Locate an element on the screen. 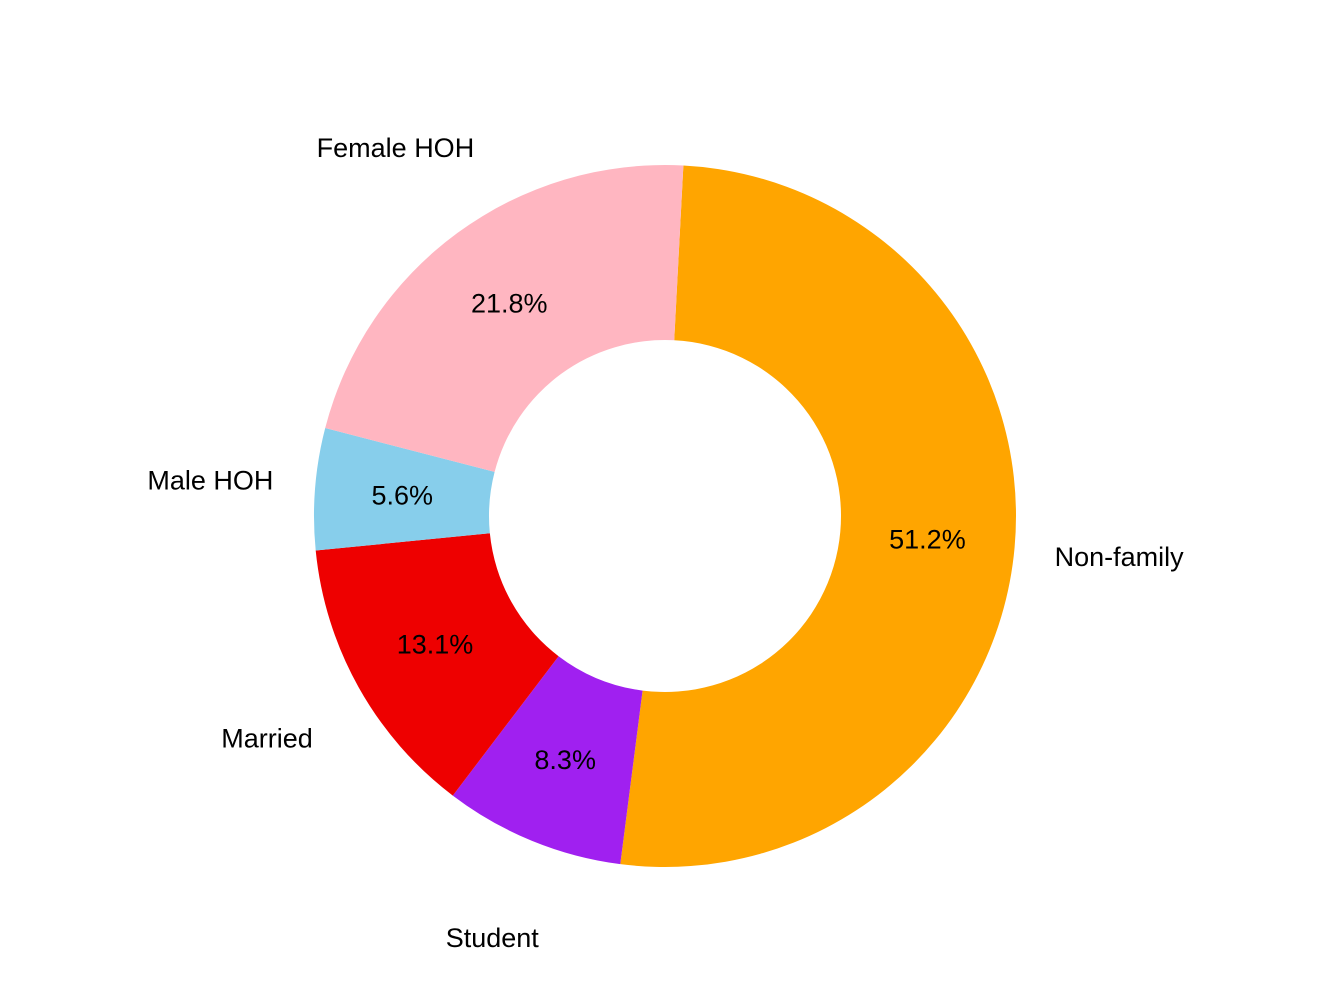 Image resolution: width=1344 pixels, height=1008 pixels. category-label-female-hoh: Female HOH is located at coordinates (396, 148).